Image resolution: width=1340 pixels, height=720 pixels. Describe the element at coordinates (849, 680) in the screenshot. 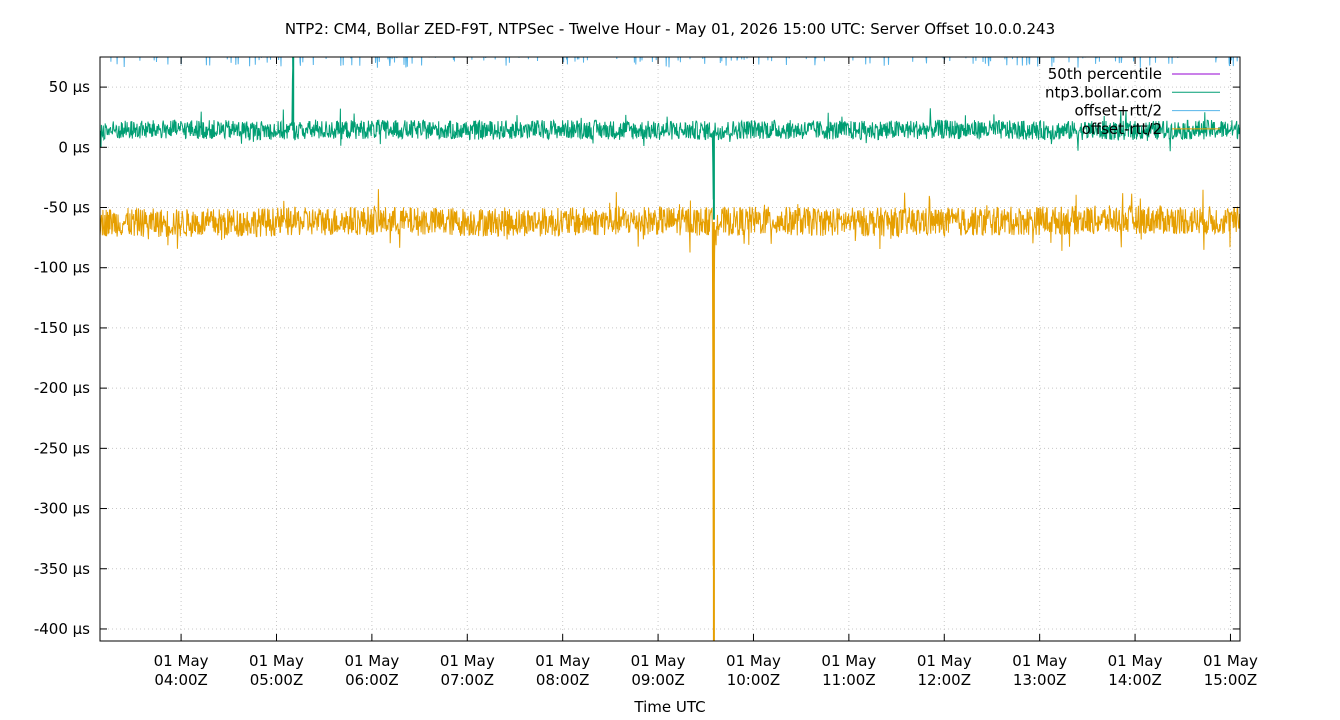

I see `x-tick-label-time: 11:00Z` at that location.